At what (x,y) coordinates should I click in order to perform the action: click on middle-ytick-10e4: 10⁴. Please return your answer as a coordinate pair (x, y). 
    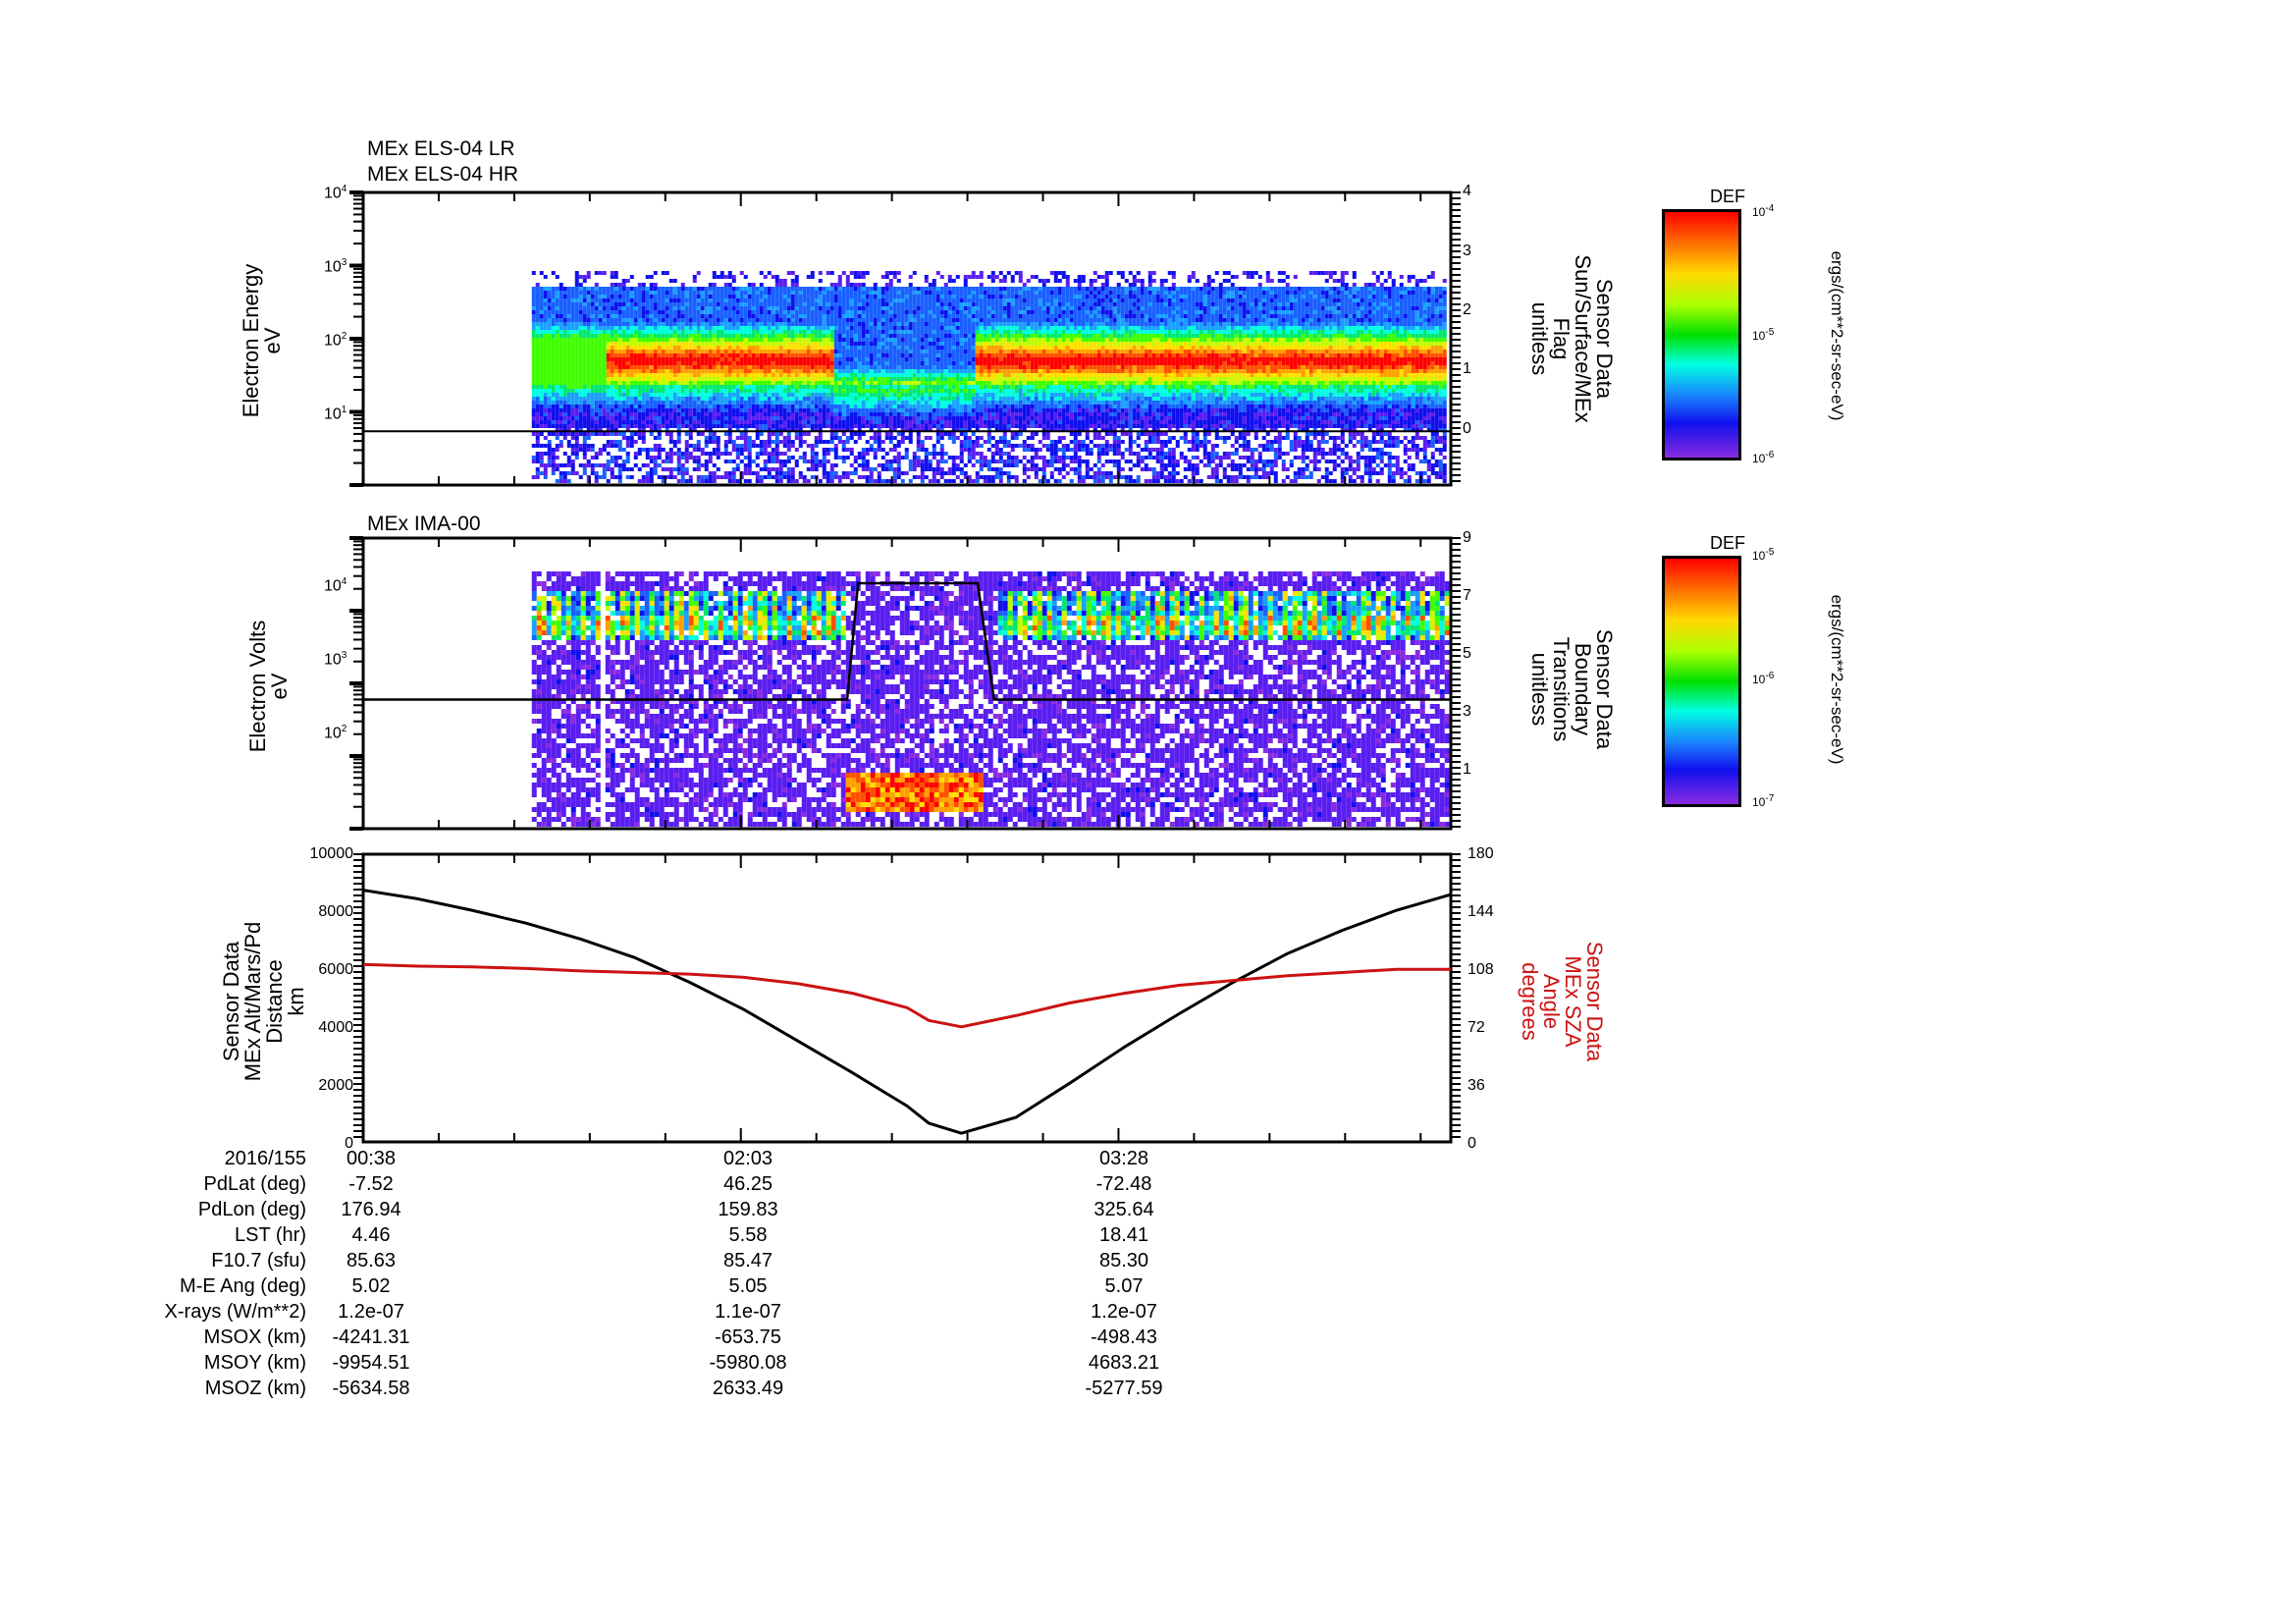
    Looking at the image, I should click on (335, 585).